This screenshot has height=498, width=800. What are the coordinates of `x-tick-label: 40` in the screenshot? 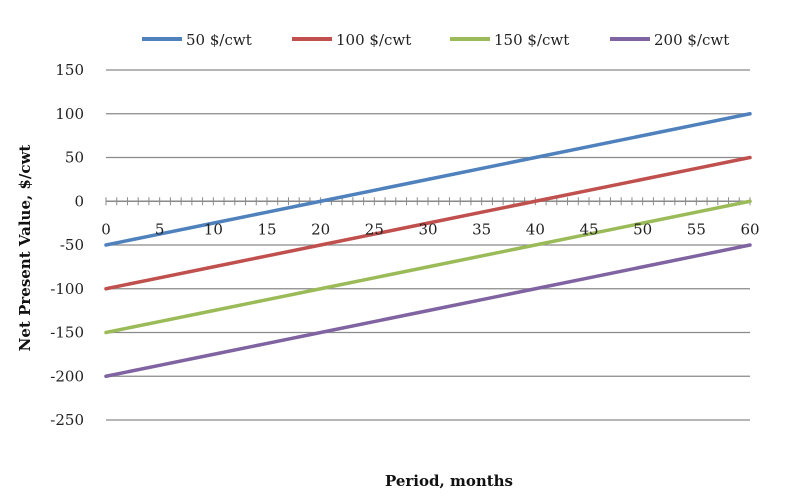 It's located at (535, 229).